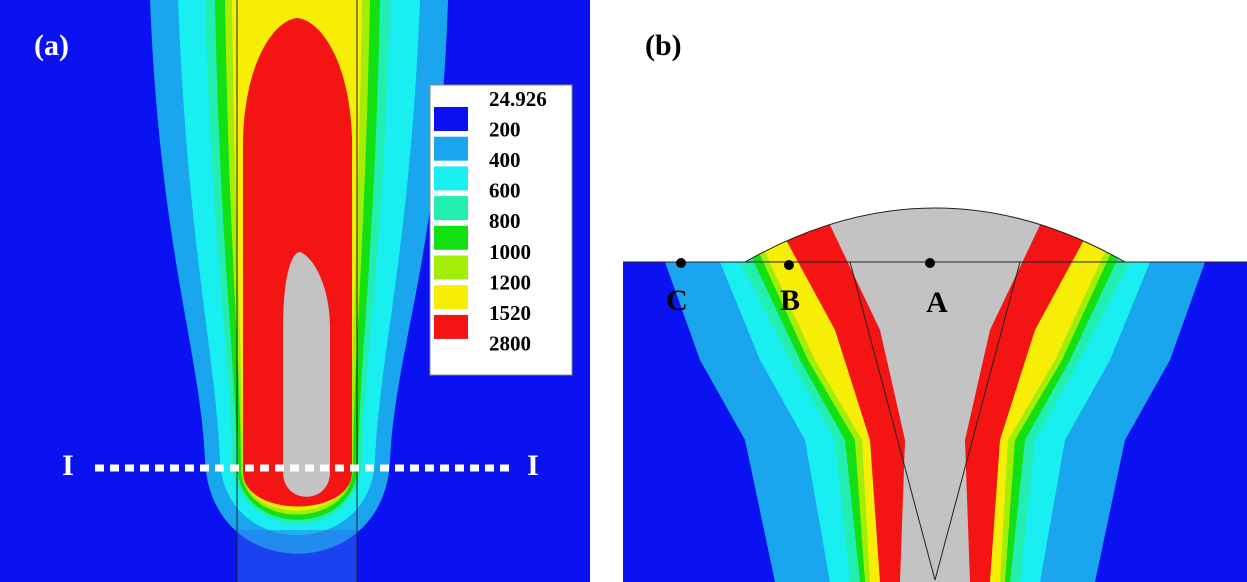  Describe the element at coordinates (505, 160) in the screenshot. I see `legend-label: 400` at that location.